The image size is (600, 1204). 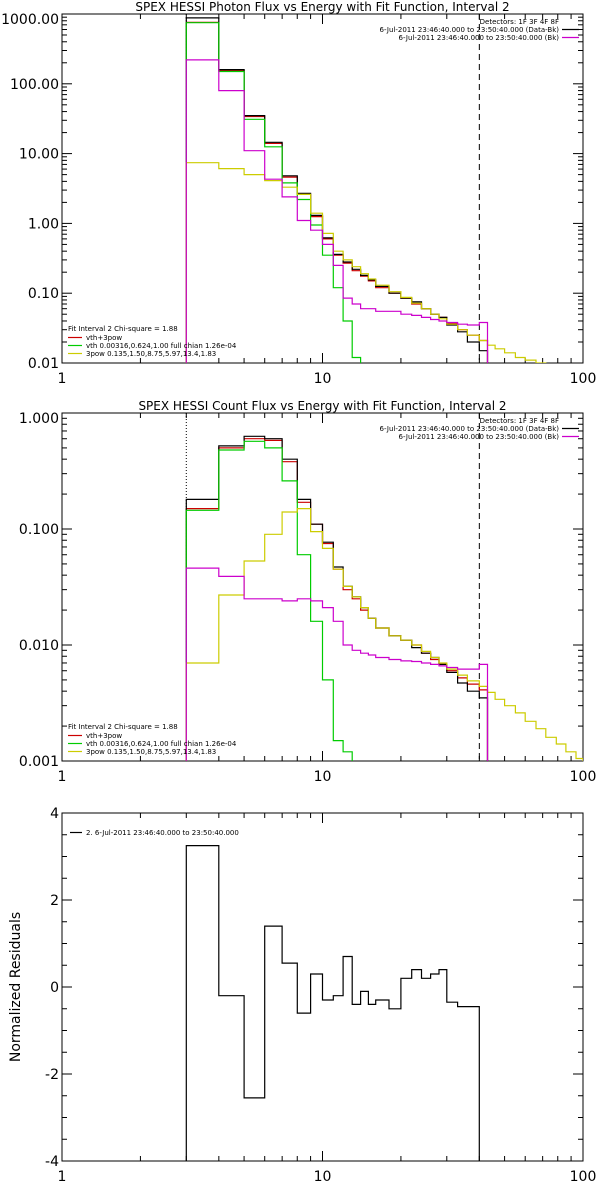 What do you see at coordinates (39, 155) in the screenshot?
I see `y-tick-label: 10.00` at bounding box center [39, 155].